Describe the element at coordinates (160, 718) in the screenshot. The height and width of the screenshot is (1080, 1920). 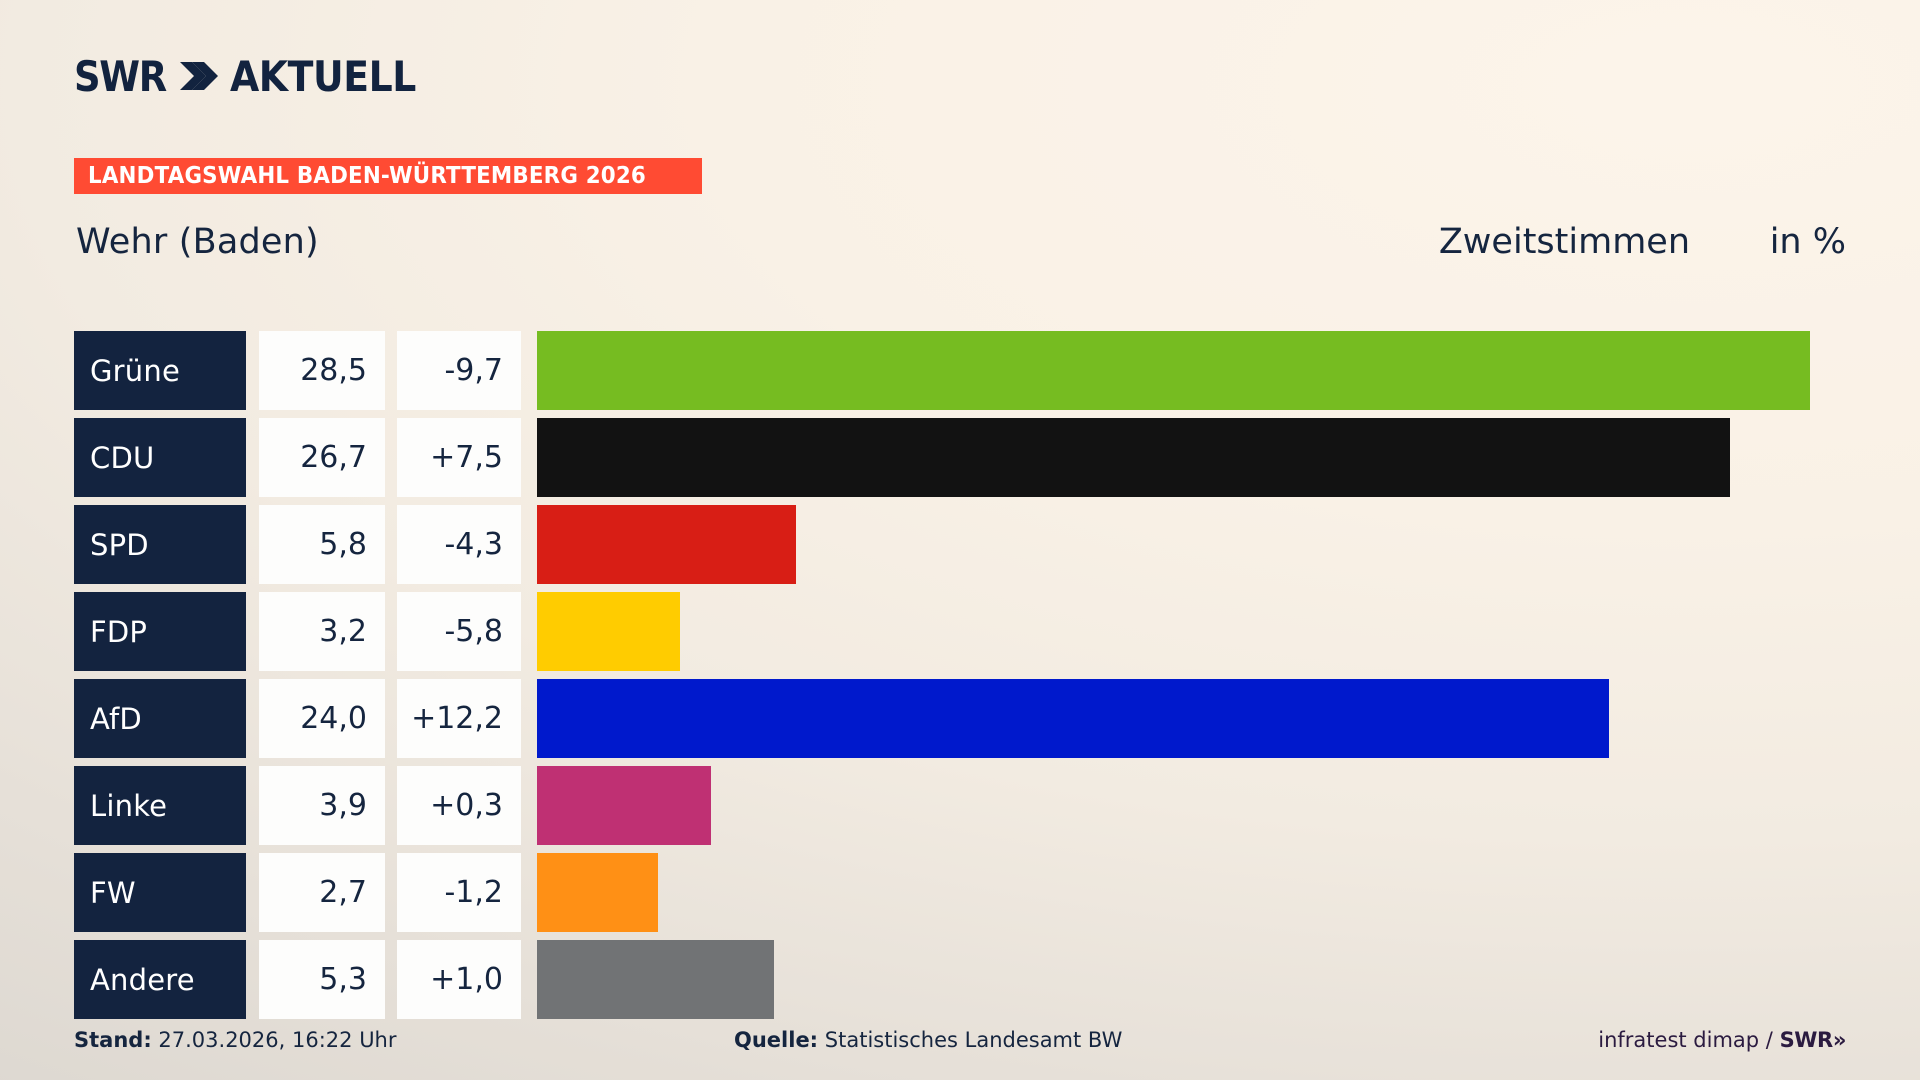
I see `party-name-cell: AfD` at that location.